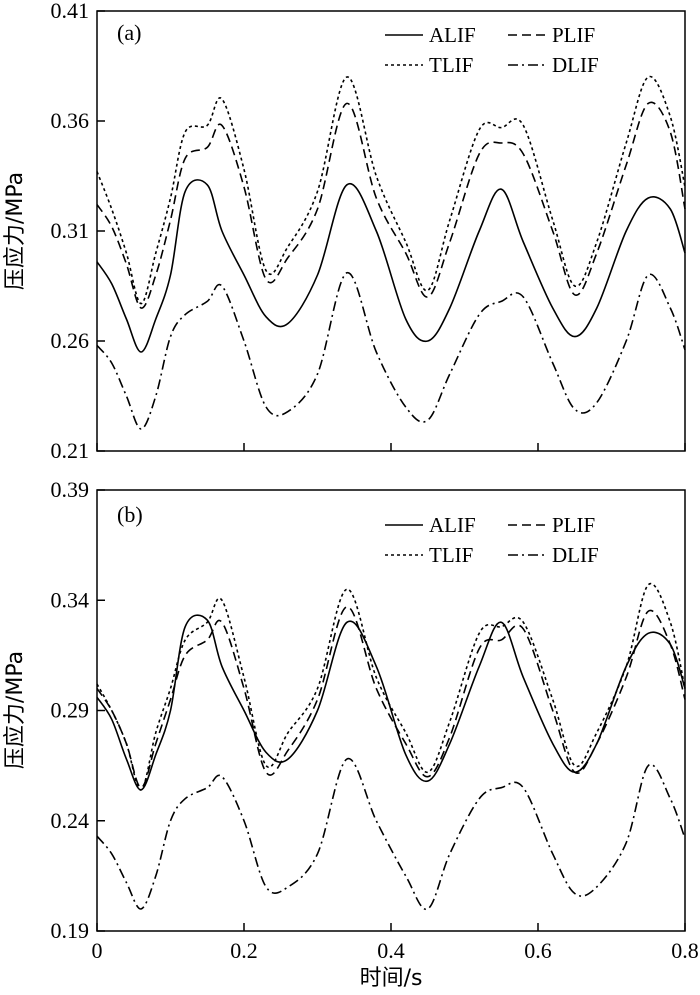 The image size is (700, 995). I want to click on panel-b-x-axis-label: 时间/s, so click(391, 978).